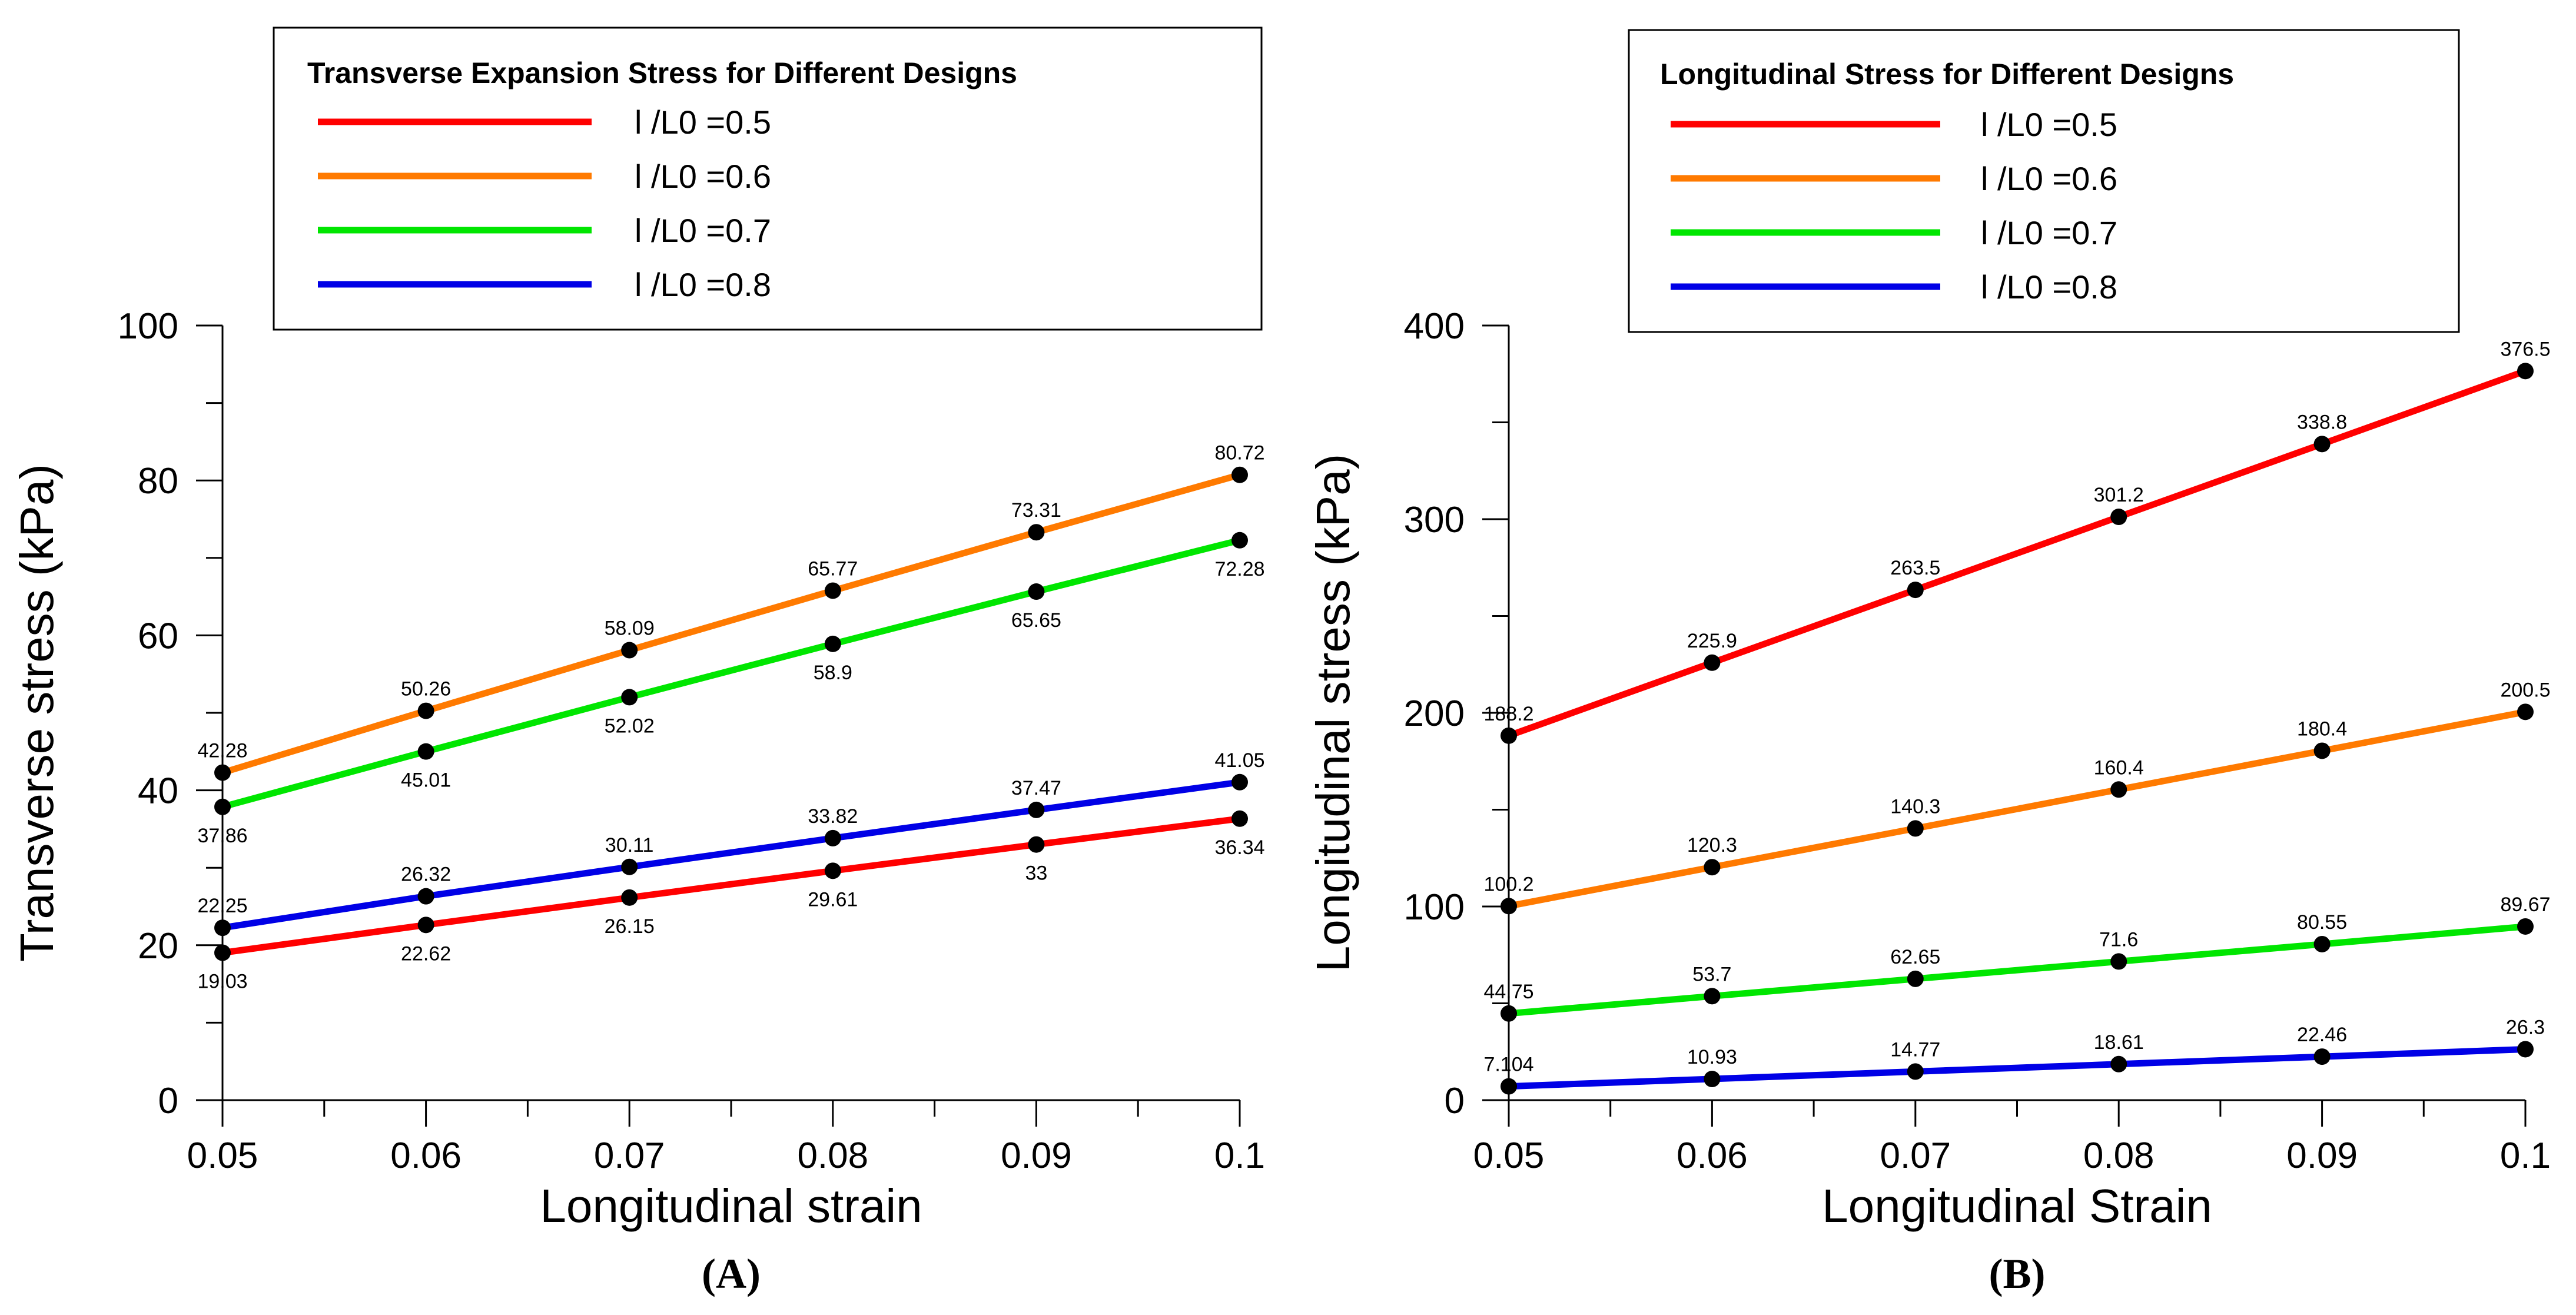 This screenshot has width=2576, height=1315. What do you see at coordinates (1239, 1155) in the screenshot?
I see `x-tick-label-a: 0.1` at bounding box center [1239, 1155].